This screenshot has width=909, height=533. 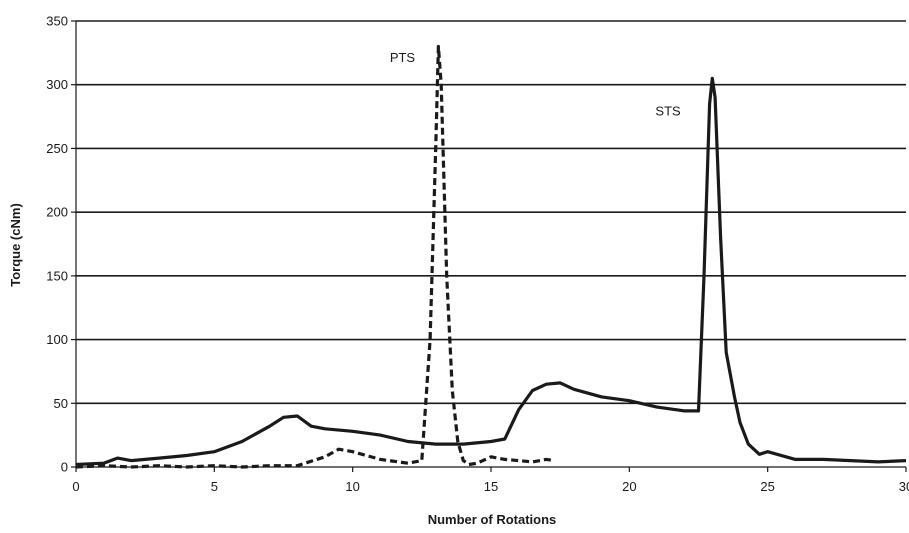 I want to click on y-tick-label: 250, so click(x=57, y=148).